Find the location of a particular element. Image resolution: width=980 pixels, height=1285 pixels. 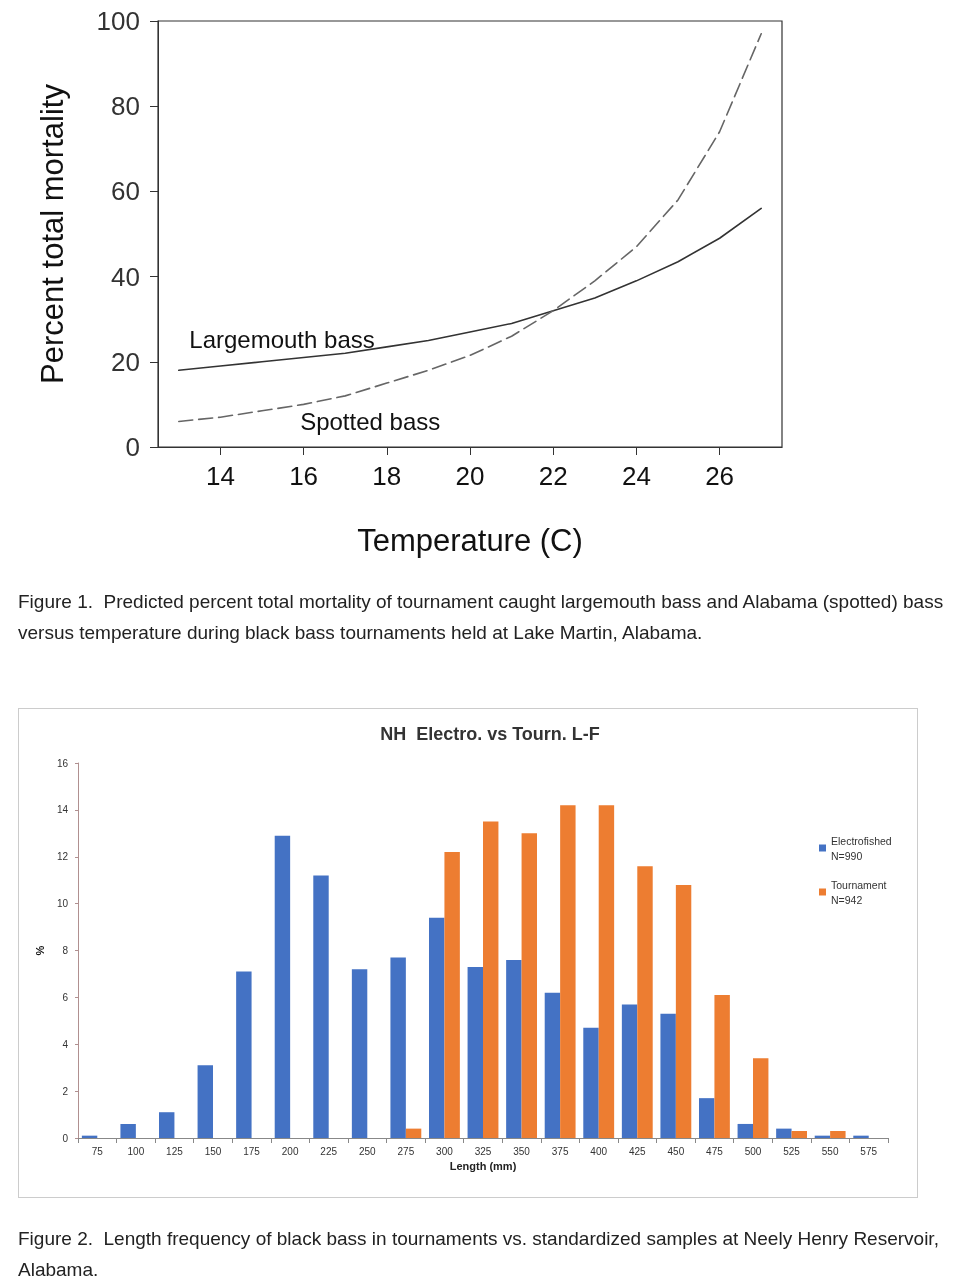

x-tick-label: 400 is located at coordinates (599, 1151).